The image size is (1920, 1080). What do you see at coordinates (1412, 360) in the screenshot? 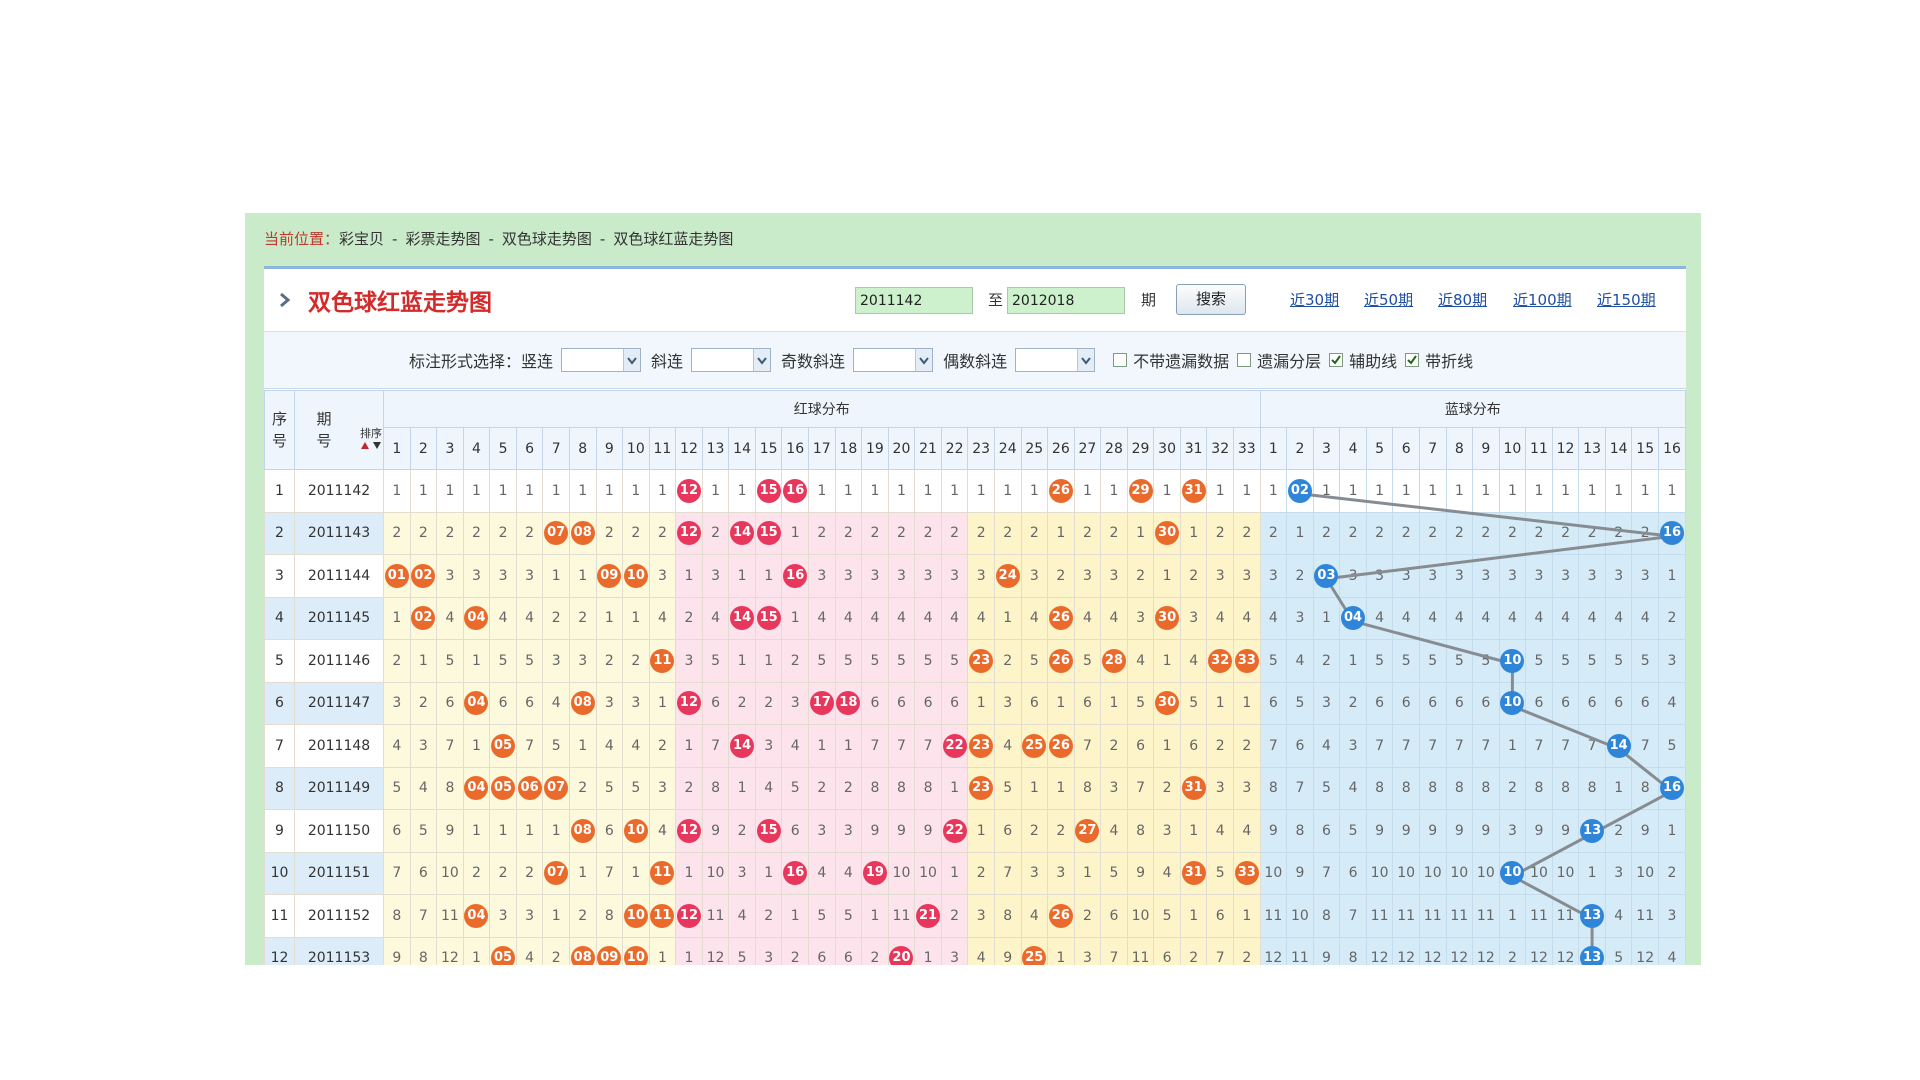
I see `checkbox` at bounding box center [1412, 360].